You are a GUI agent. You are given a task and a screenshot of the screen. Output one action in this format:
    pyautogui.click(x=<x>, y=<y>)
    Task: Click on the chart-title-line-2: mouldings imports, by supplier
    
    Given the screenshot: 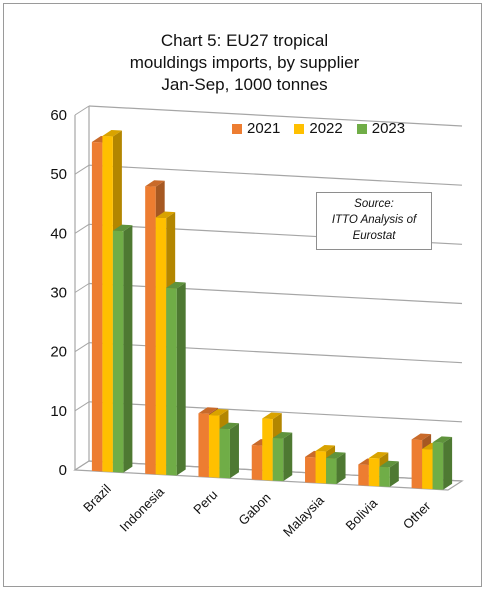 What is the action you would take?
    pyautogui.click(x=244, y=62)
    